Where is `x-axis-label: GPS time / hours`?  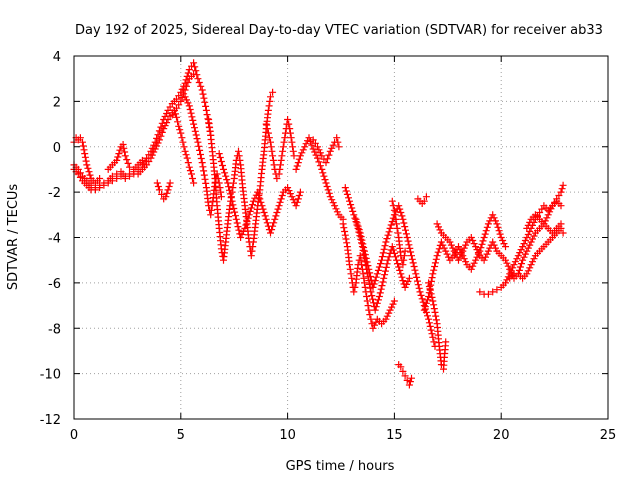
x-axis-label: GPS time / hours is located at coordinates (340, 466).